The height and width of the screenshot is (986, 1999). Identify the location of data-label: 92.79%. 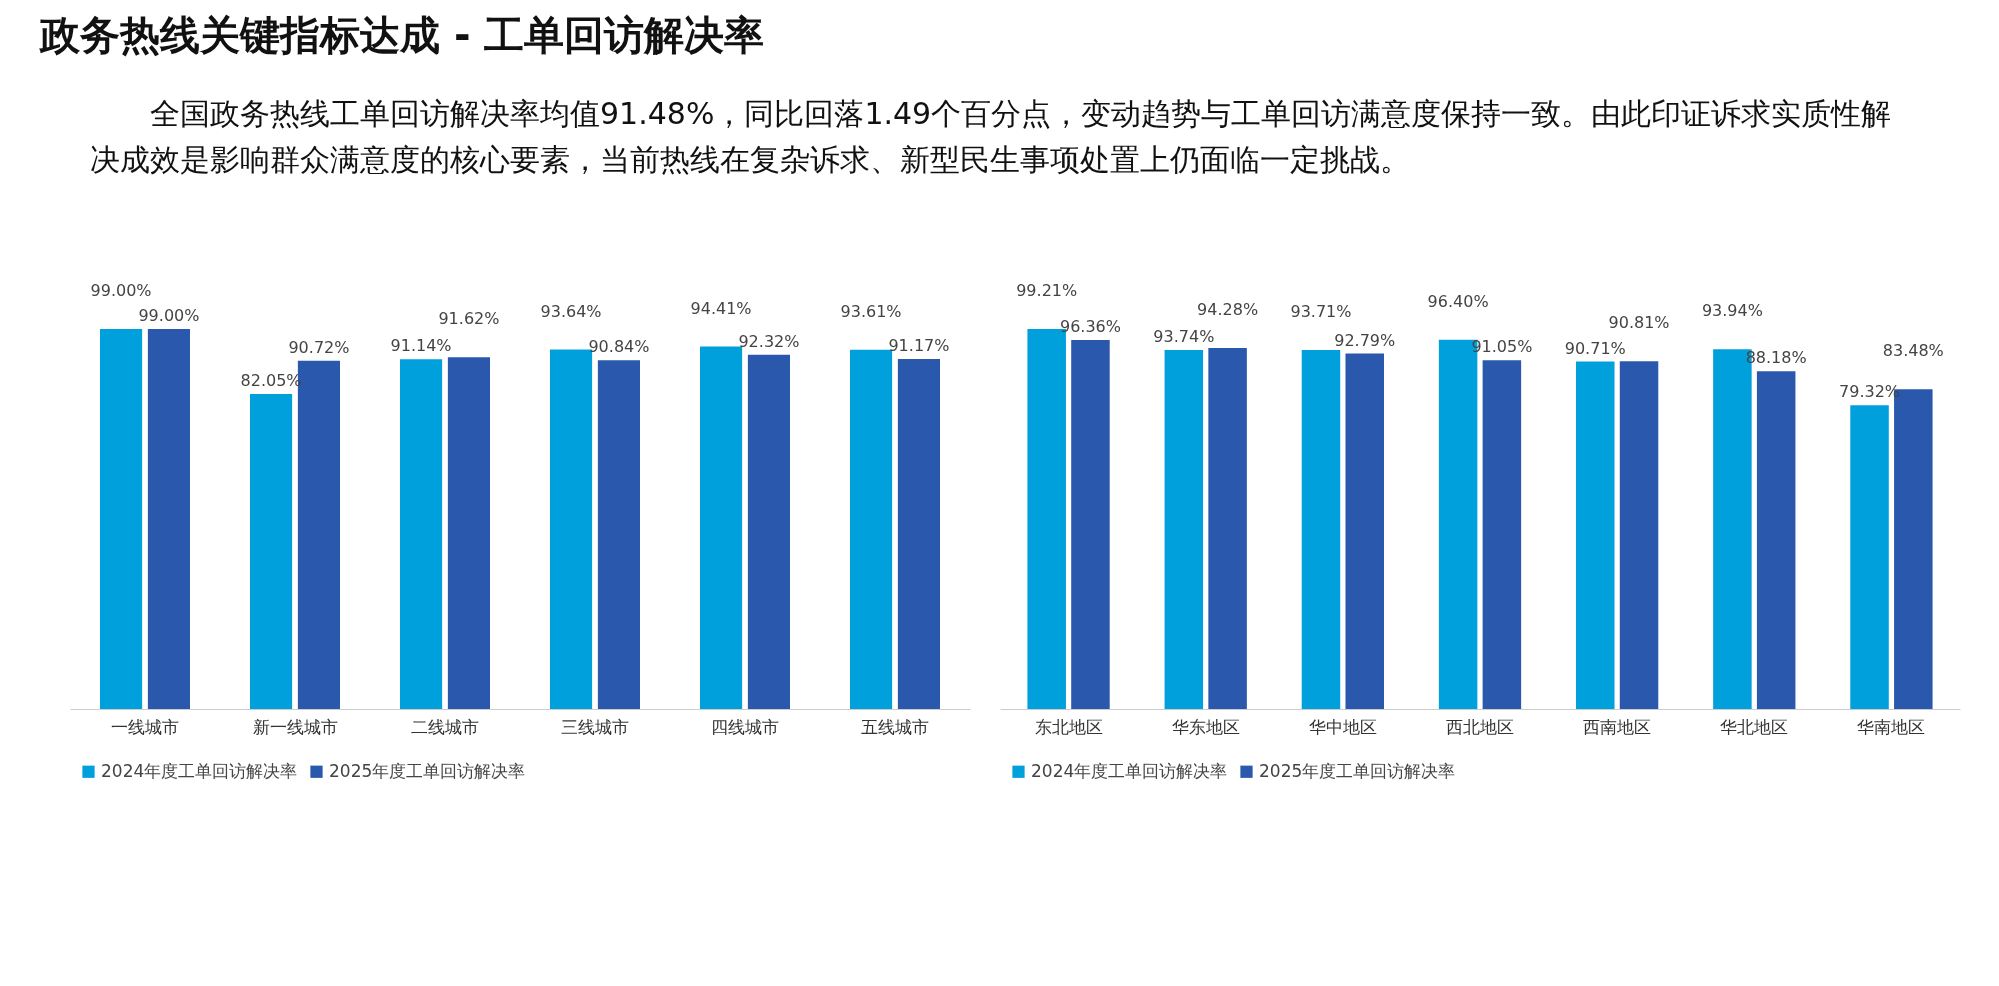
(1365, 340).